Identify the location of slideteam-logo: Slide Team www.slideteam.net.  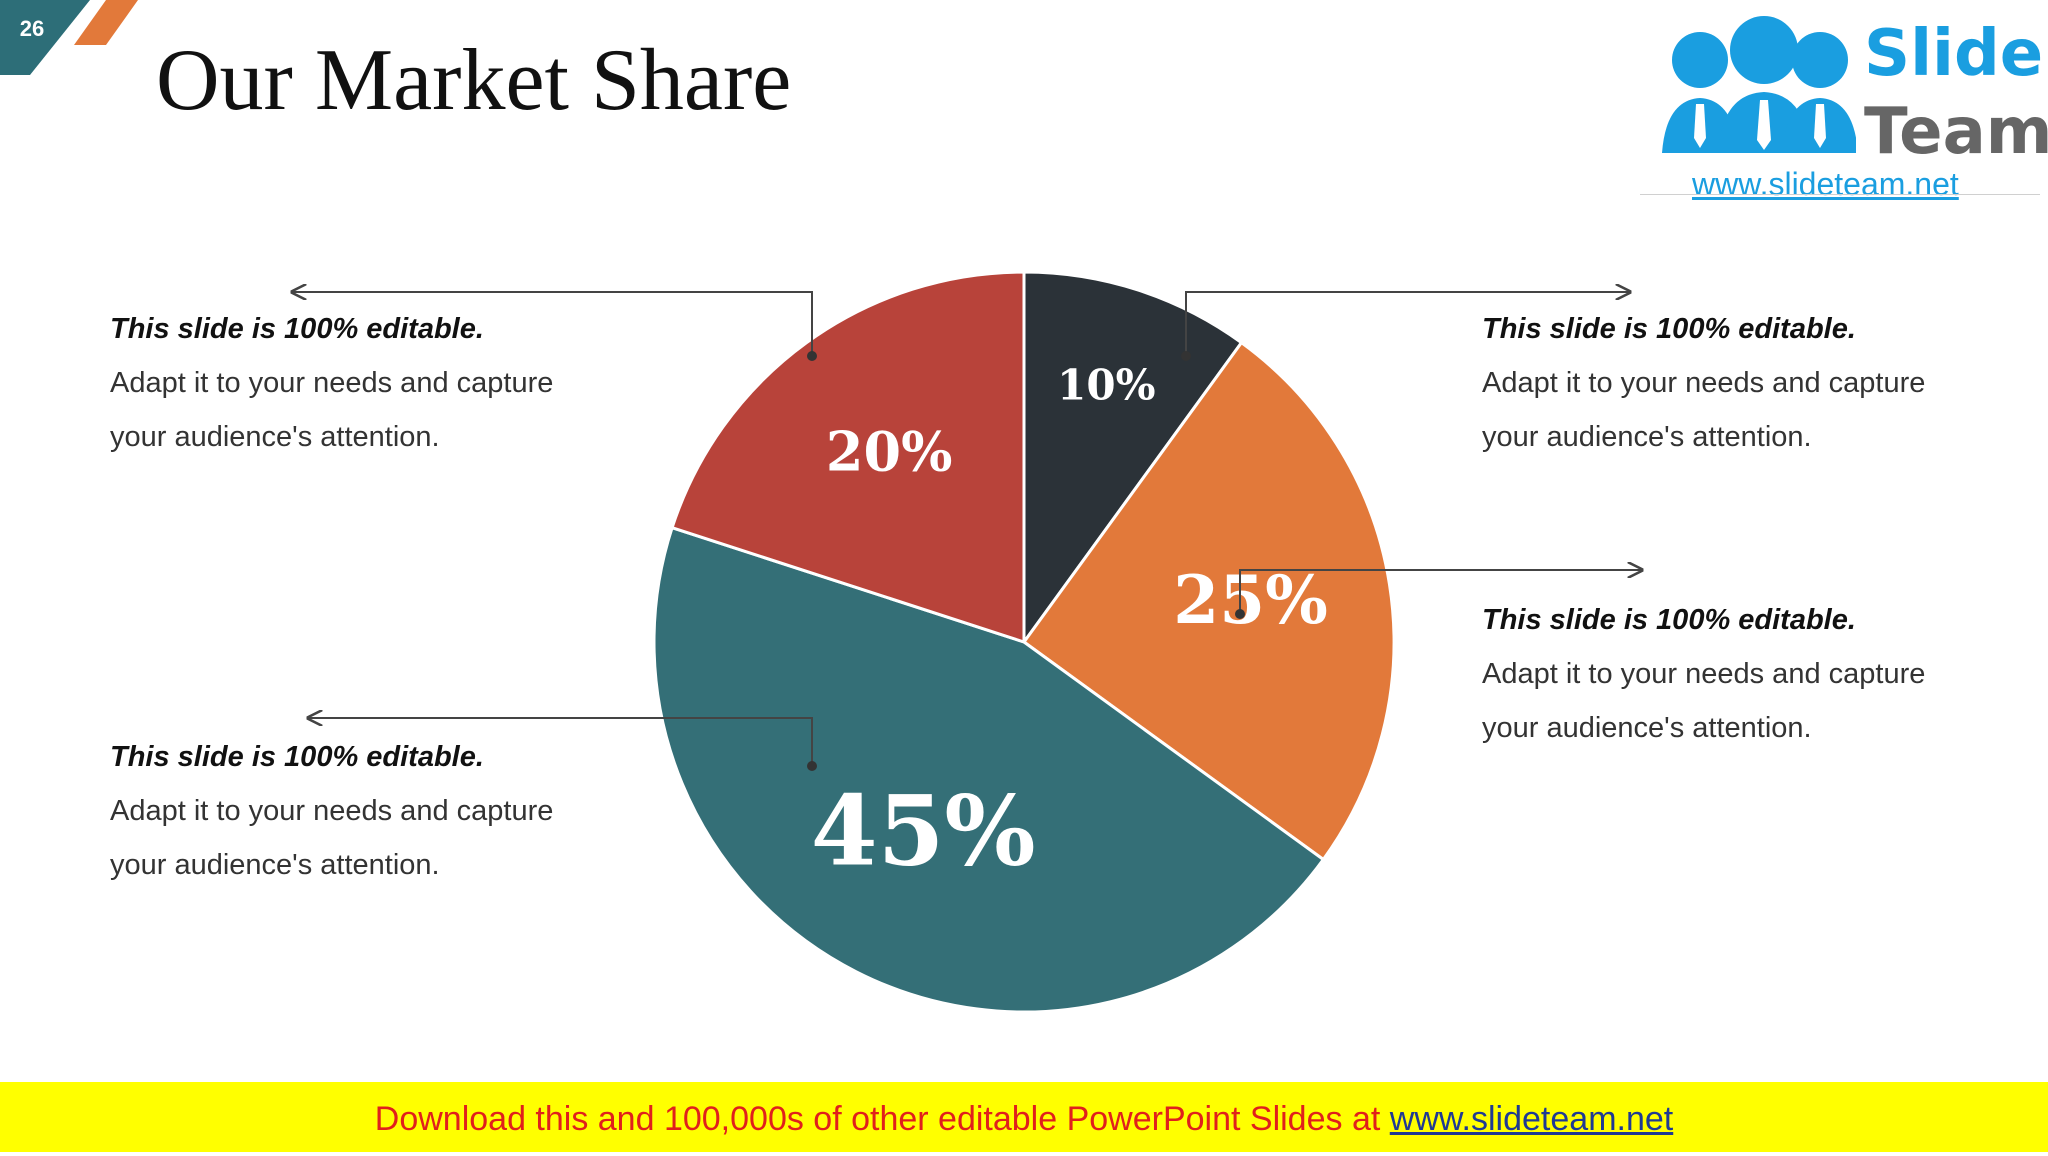
(1844, 101).